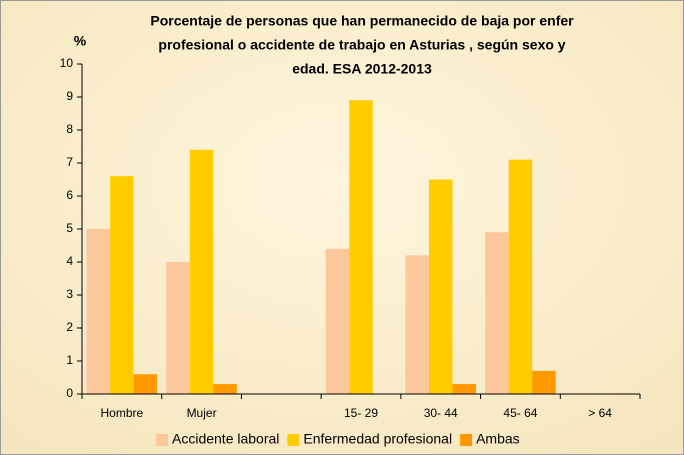  I want to click on legend-label: Accidente laboral, so click(225, 439).